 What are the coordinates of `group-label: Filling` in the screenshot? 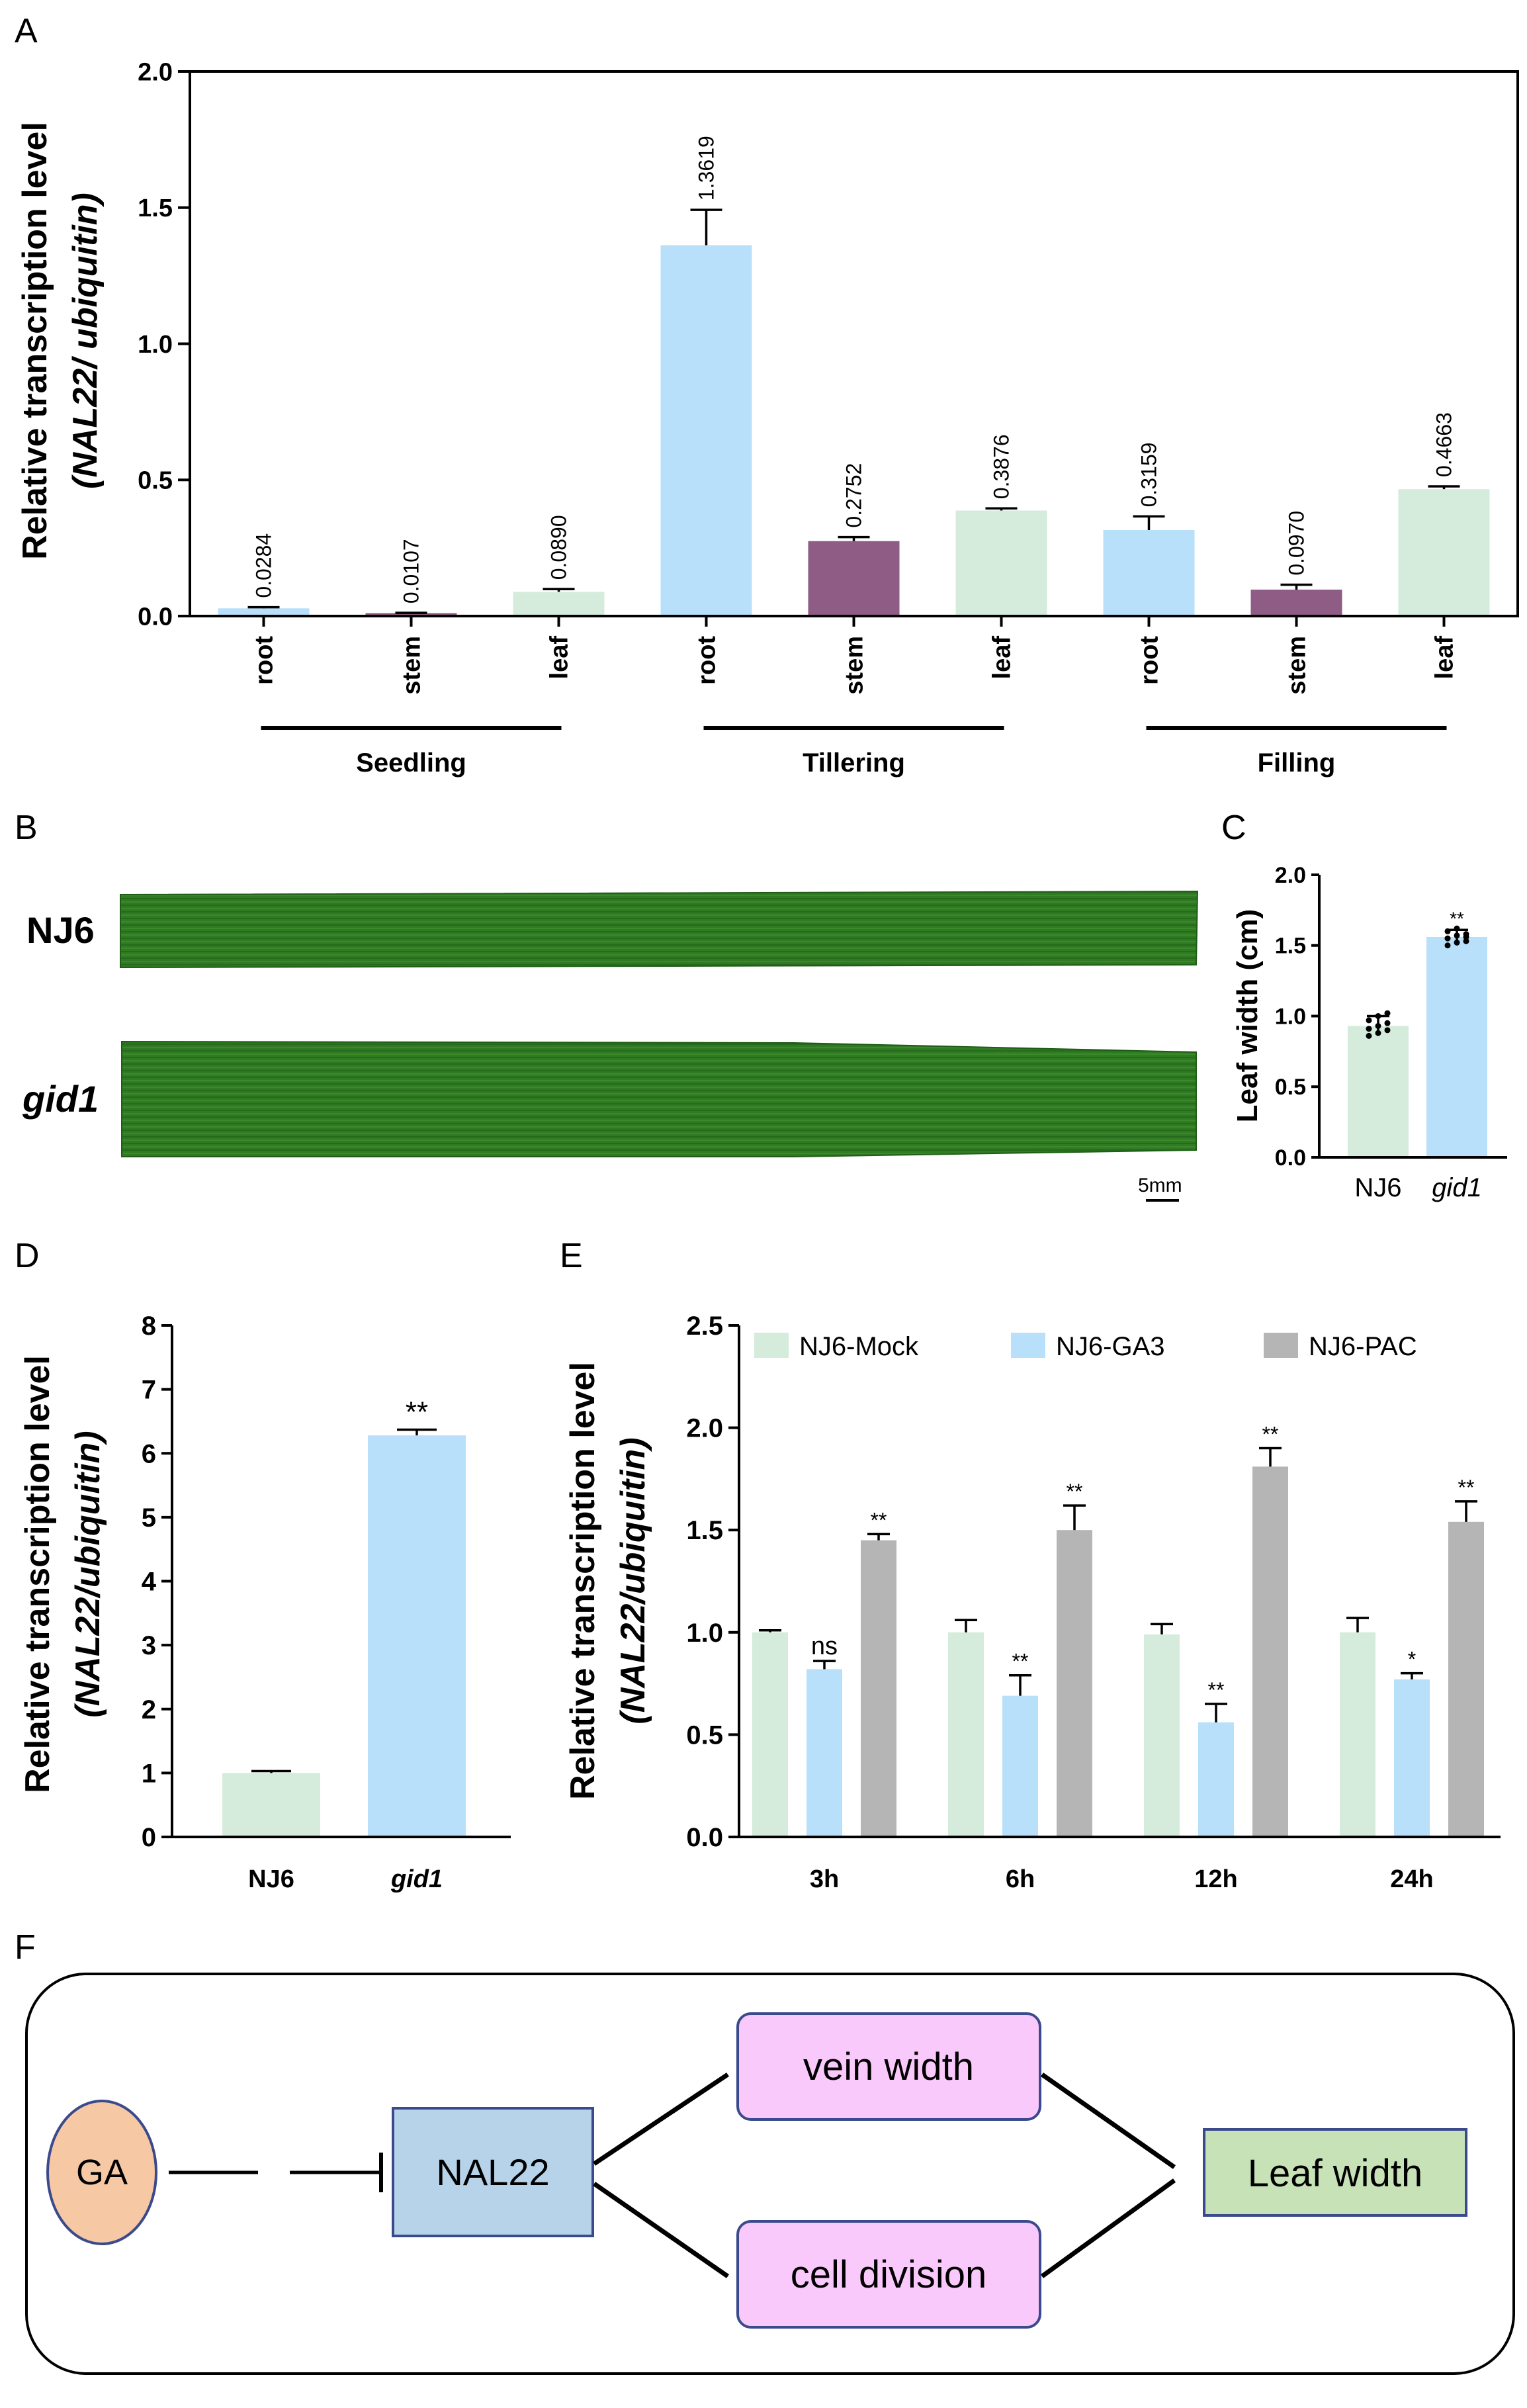 It's located at (1297, 763).